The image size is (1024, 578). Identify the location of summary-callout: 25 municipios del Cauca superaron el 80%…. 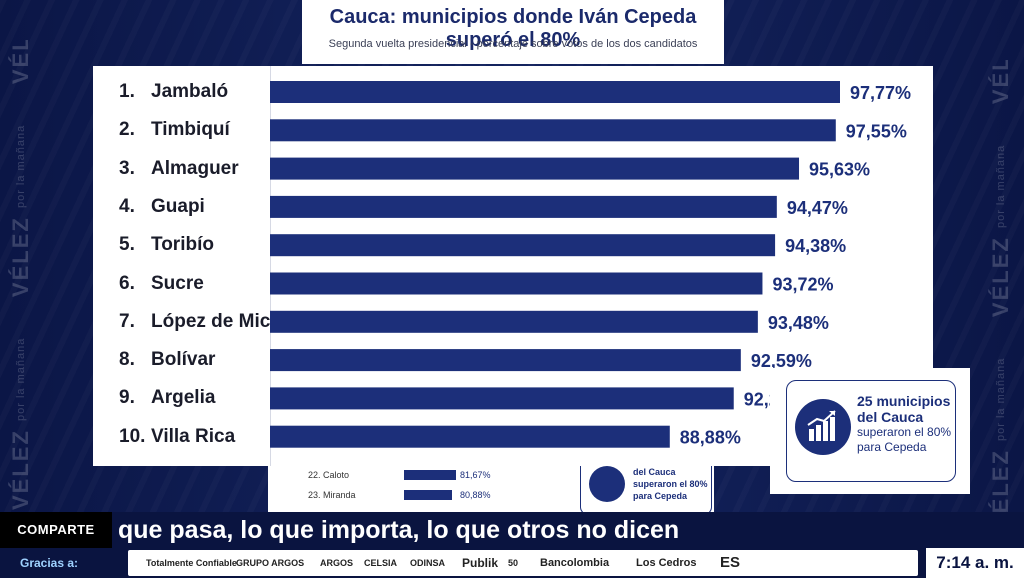
(871, 431).